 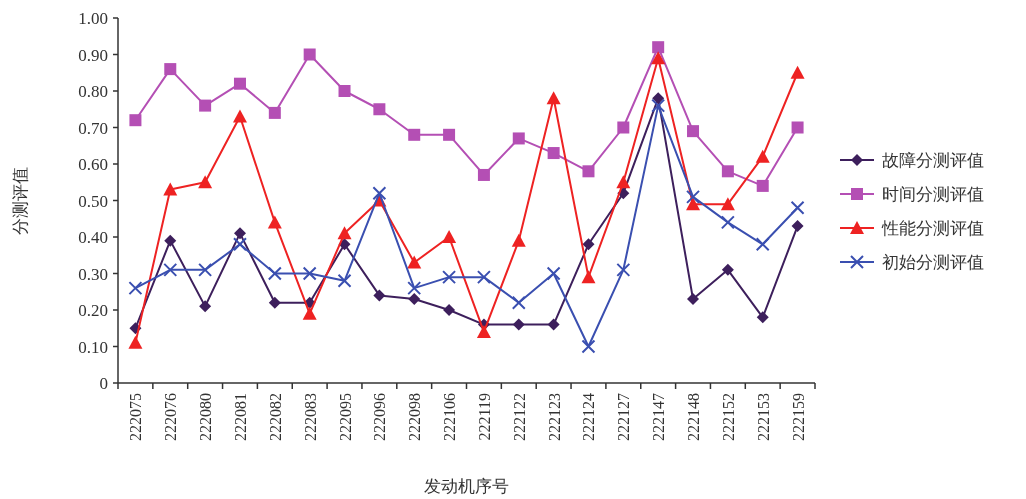 What do you see at coordinates (589, 417) in the screenshot?
I see `x-tick-label: 222124` at bounding box center [589, 417].